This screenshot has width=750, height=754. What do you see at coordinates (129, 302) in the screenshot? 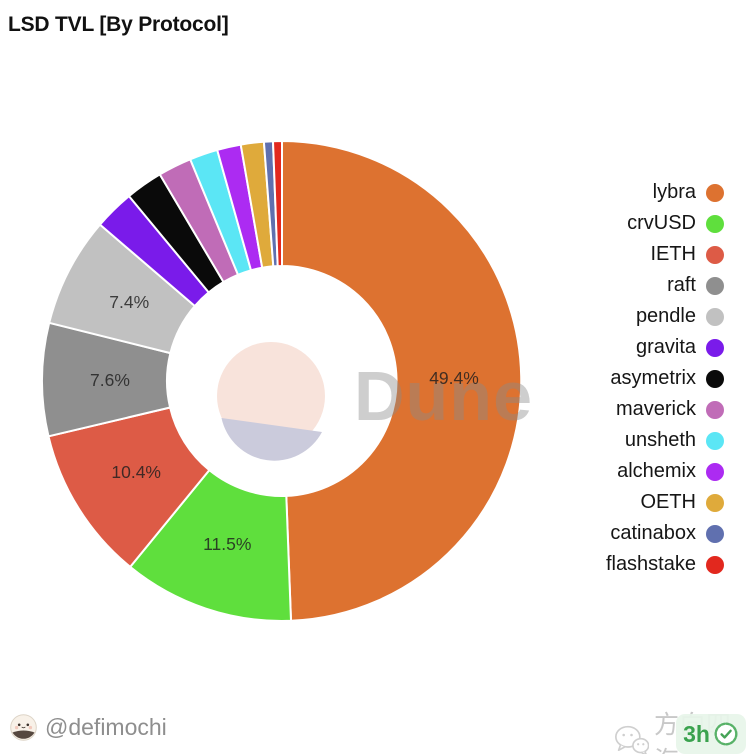
I see `slice-label-pendle: 7.4%` at bounding box center [129, 302].